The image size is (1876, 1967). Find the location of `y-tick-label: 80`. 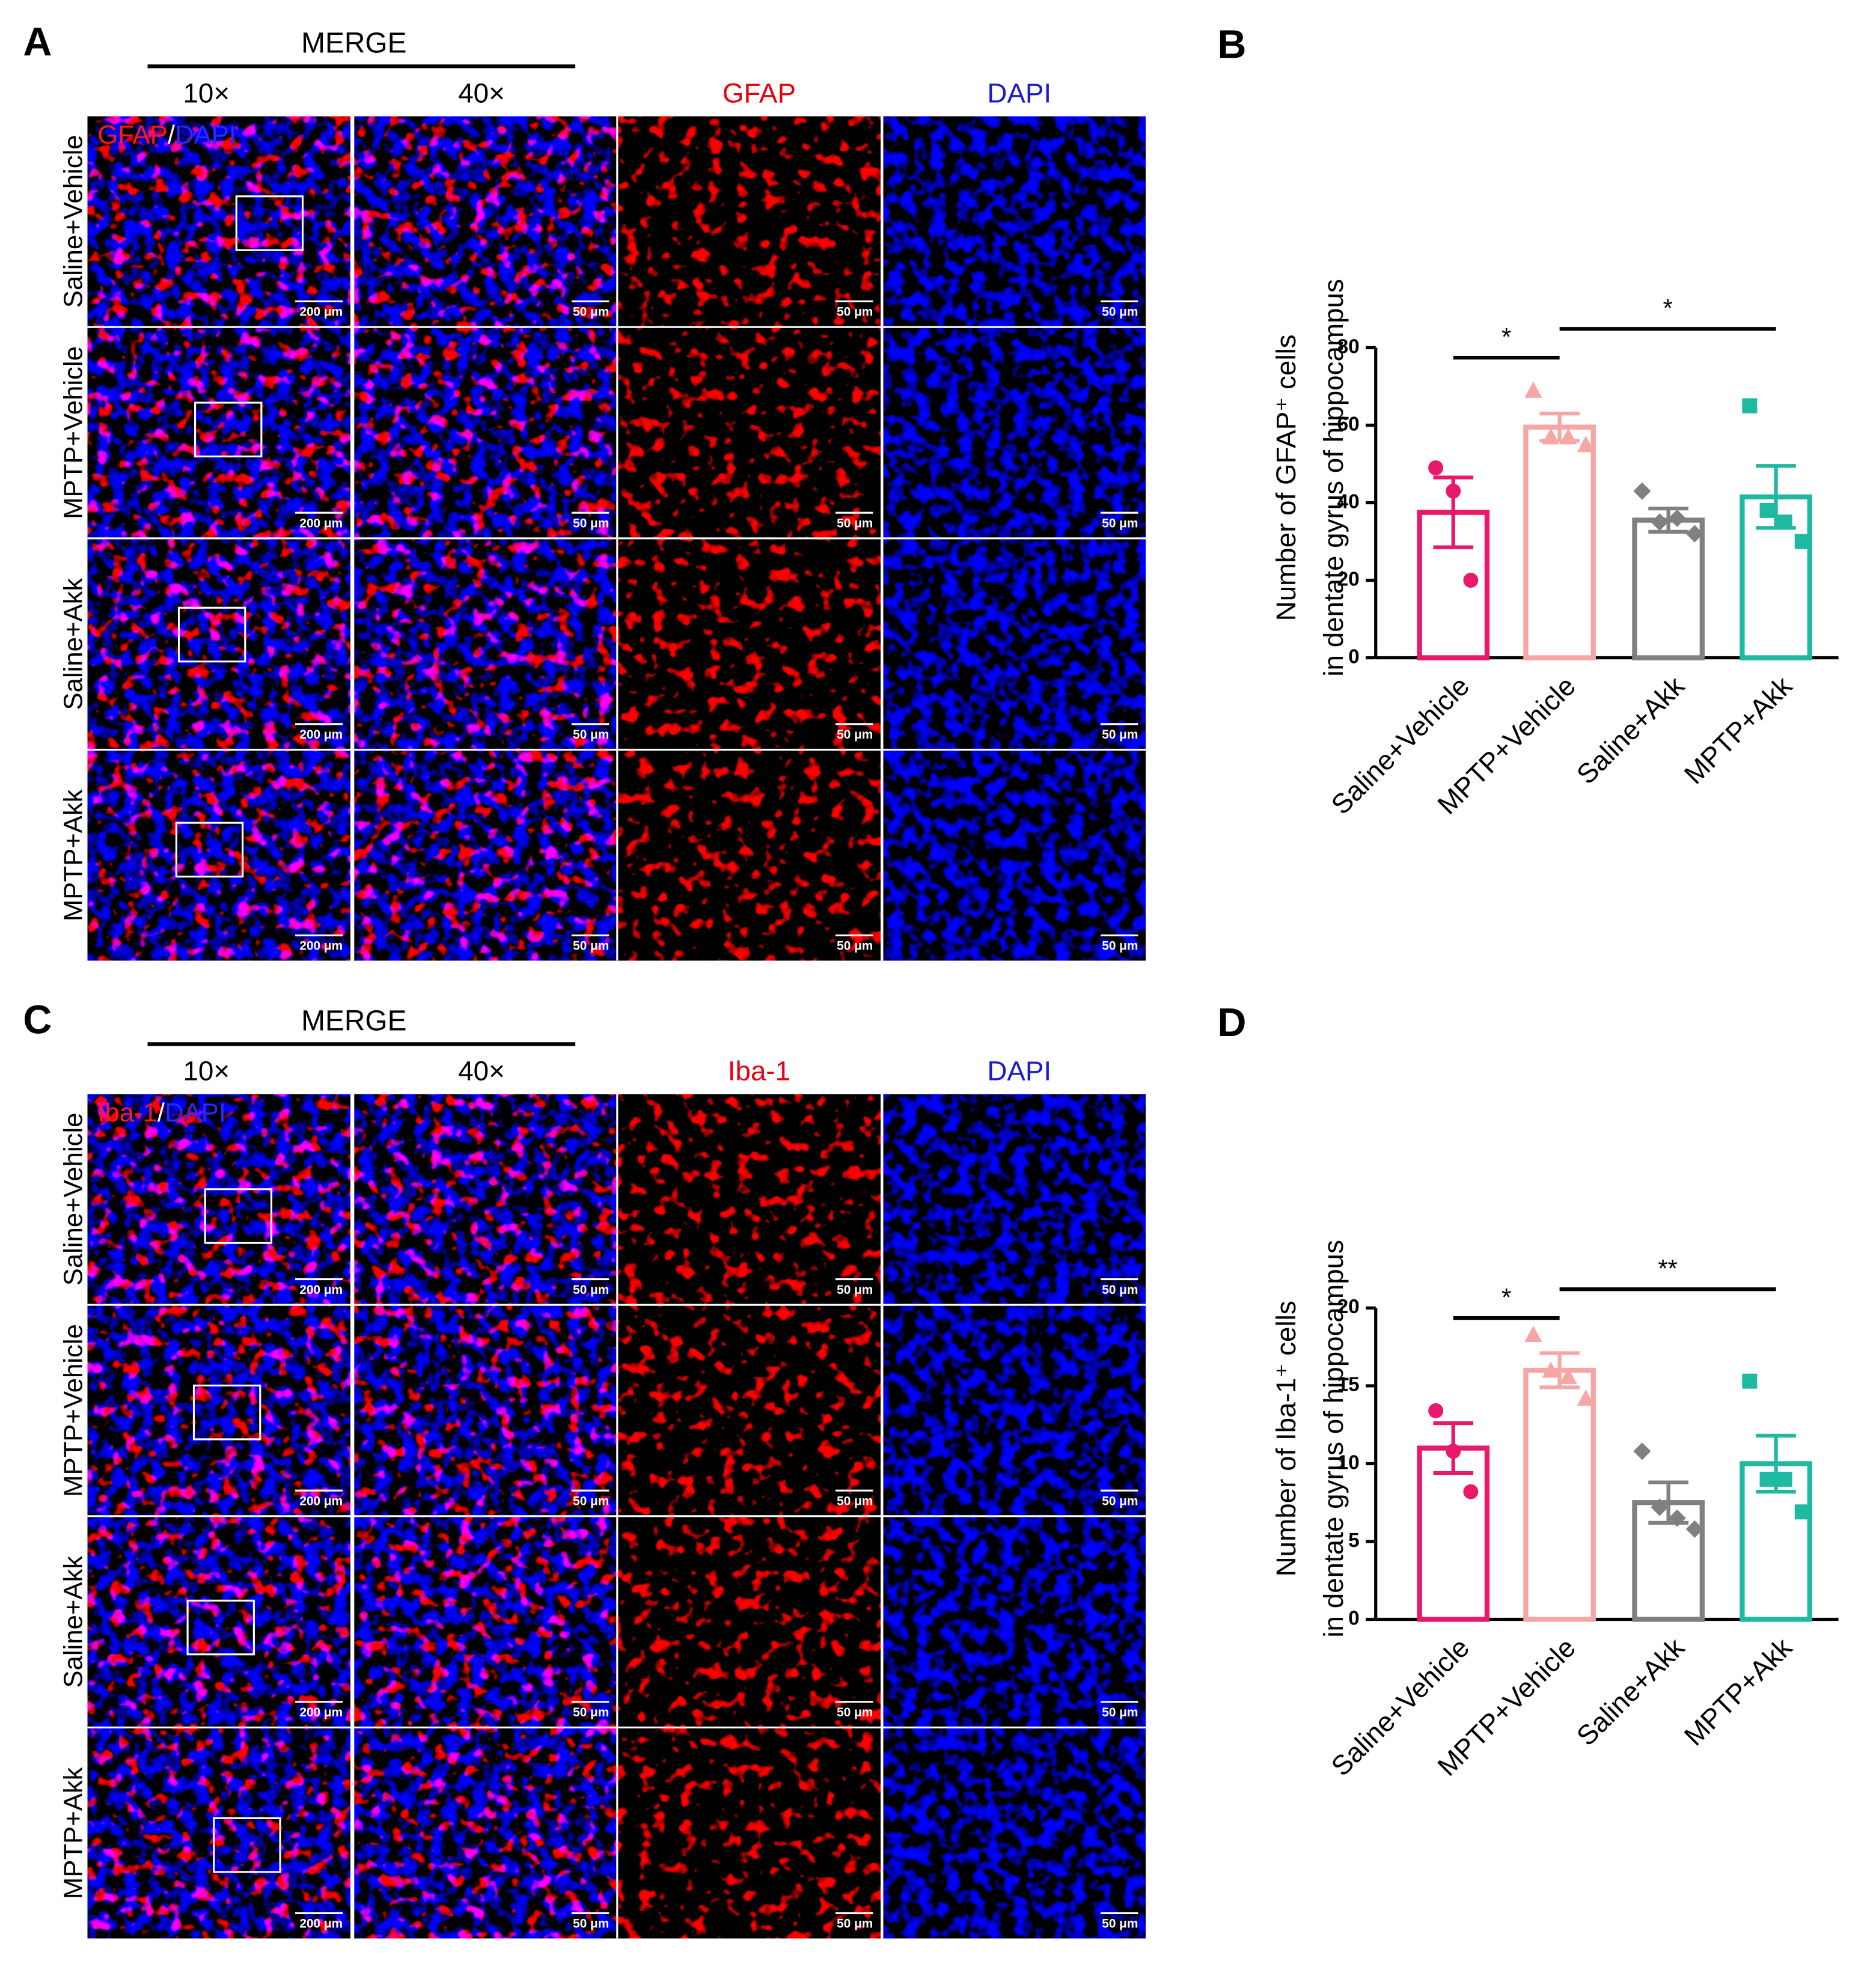

y-tick-label: 80 is located at coordinates (1348, 346).